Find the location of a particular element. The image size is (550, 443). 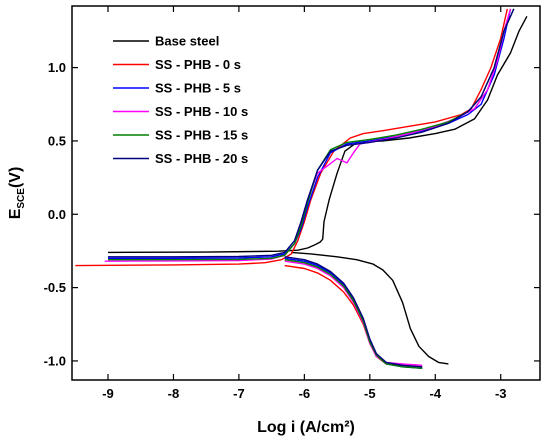

legend-label: SS - PHB - 10 s is located at coordinates (201, 111).